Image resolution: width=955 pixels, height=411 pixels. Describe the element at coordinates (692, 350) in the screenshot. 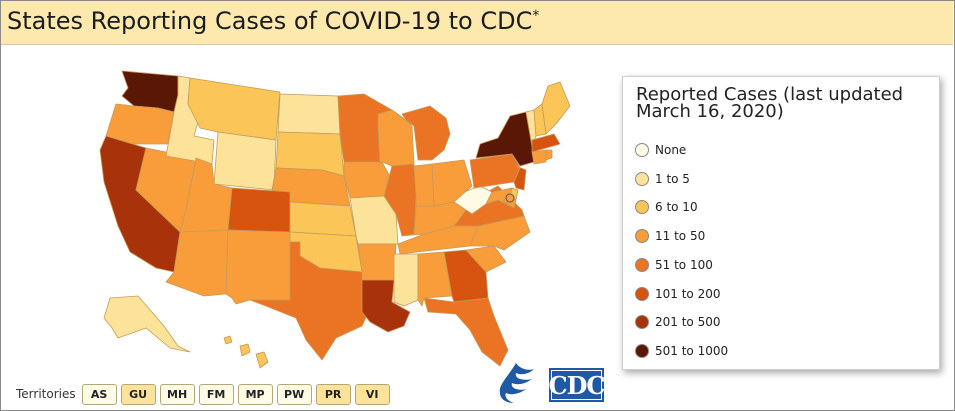

I see `legend-label: 501 to 1000` at that location.